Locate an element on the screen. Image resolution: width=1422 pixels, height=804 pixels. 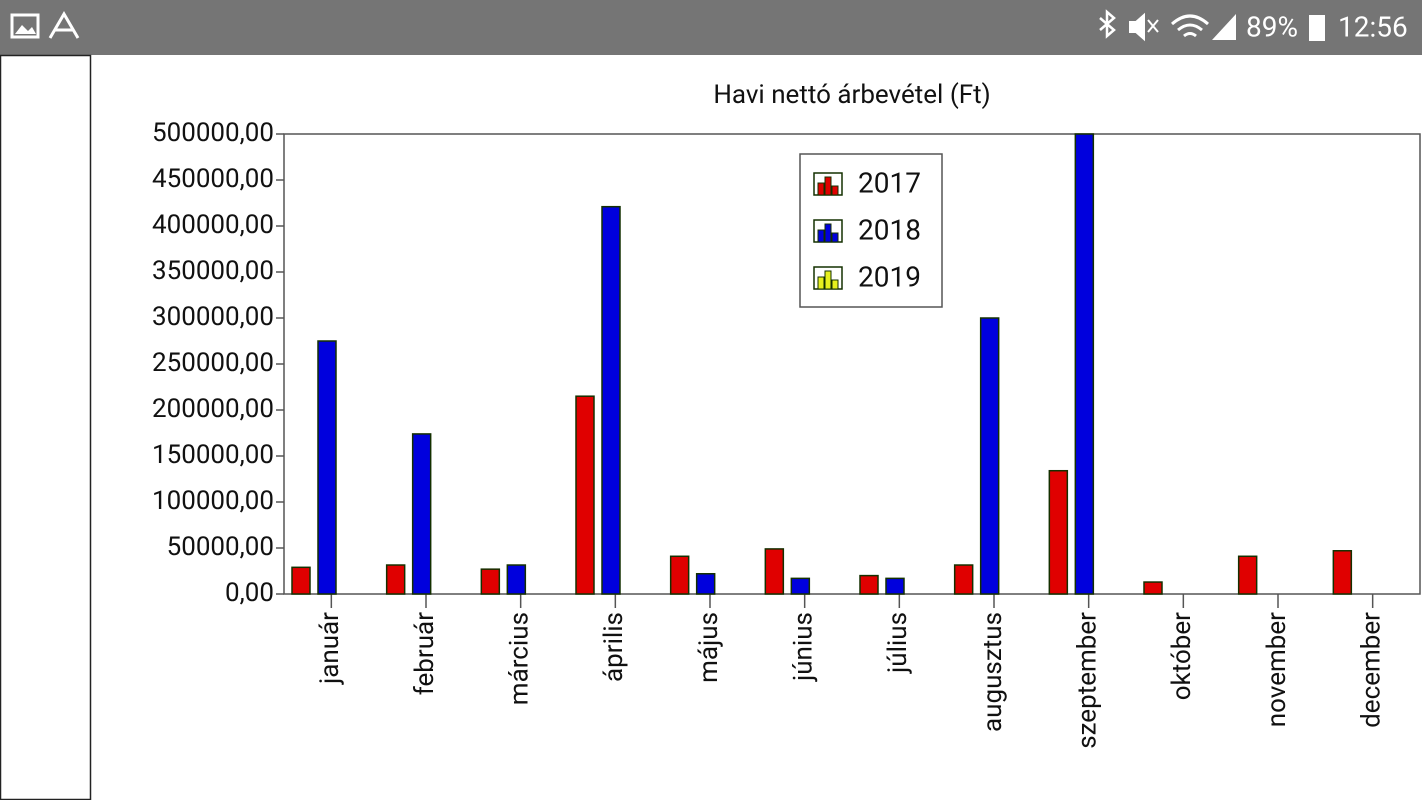
x-tick-label: december is located at coordinates (1372, 670).